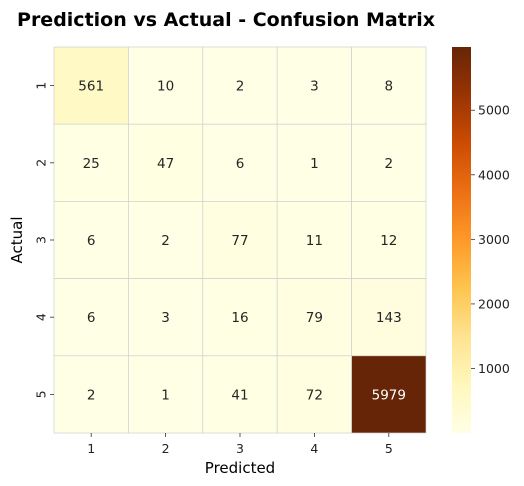  I want to click on heatmap-cell-r2-c1, so click(91, 162).